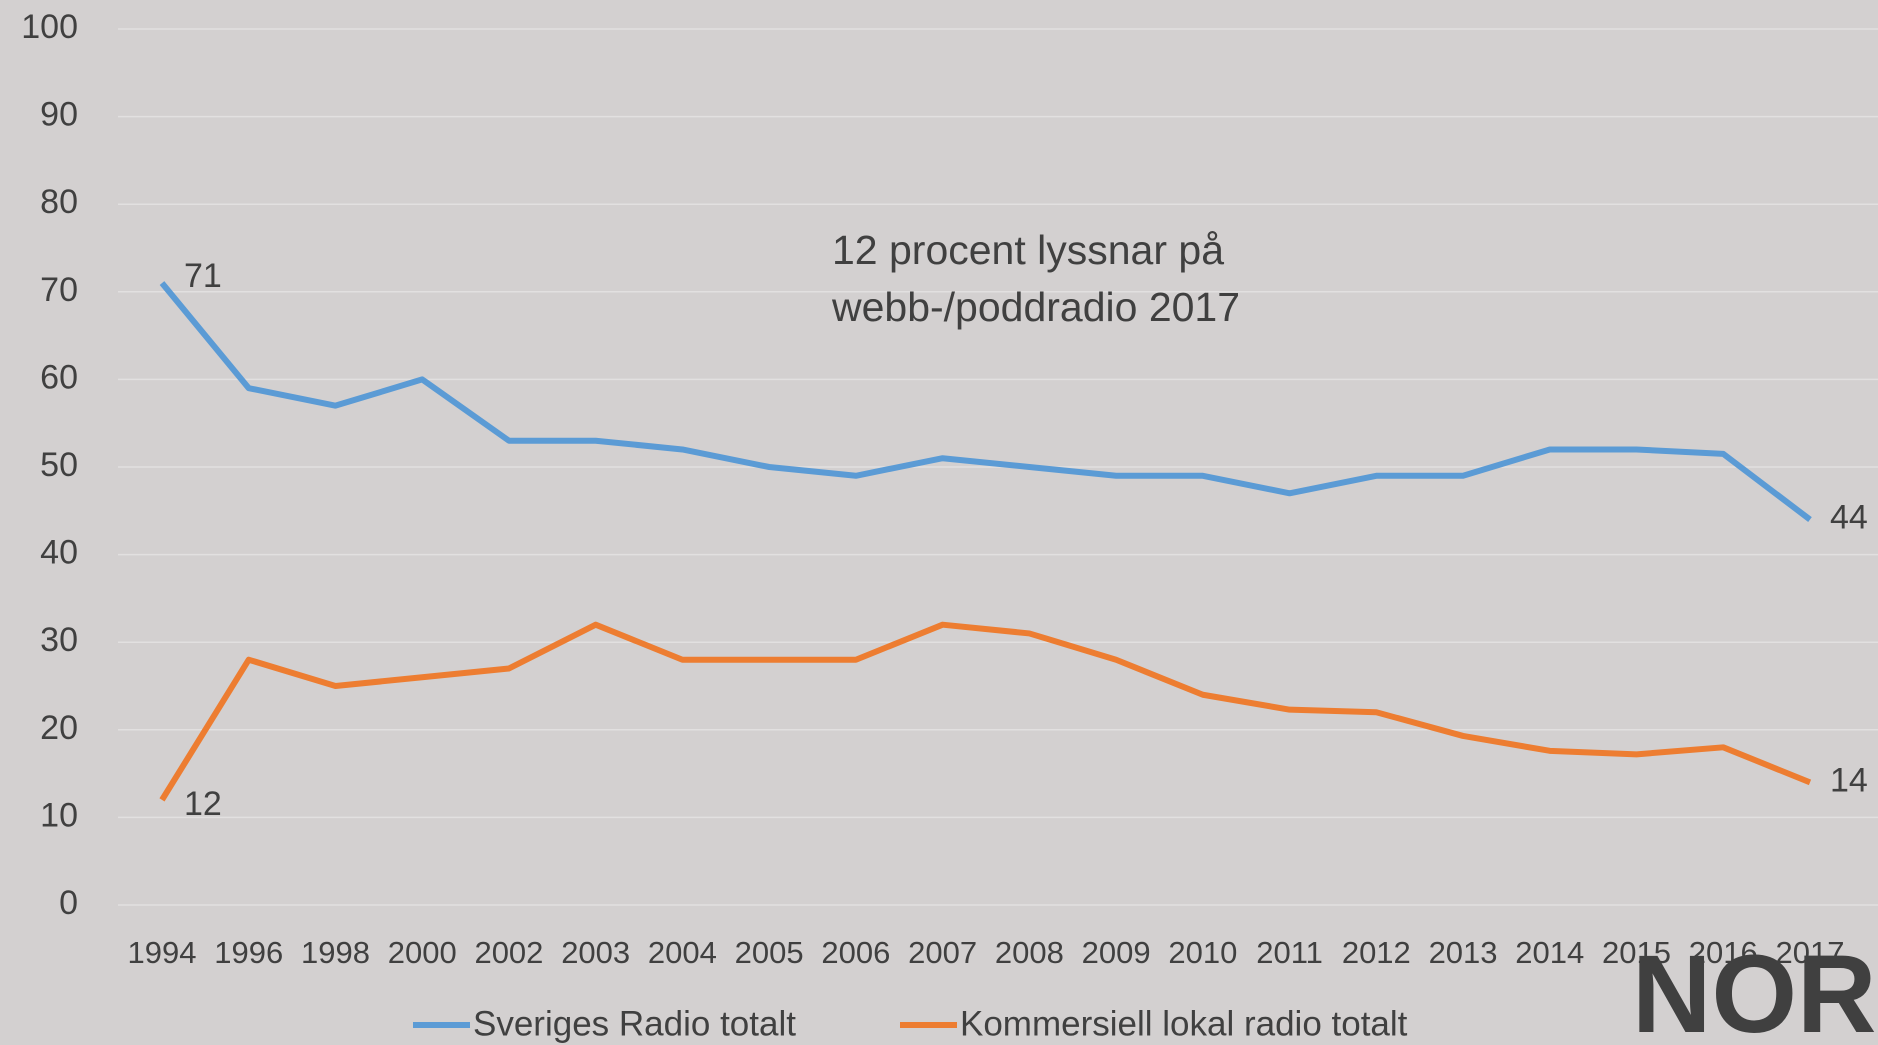 This screenshot has height=1045, width=1878. What do you see at coordinates (203, 804) in the screenshot?
I see `data-label: 12` at bounding box center [203, 804].